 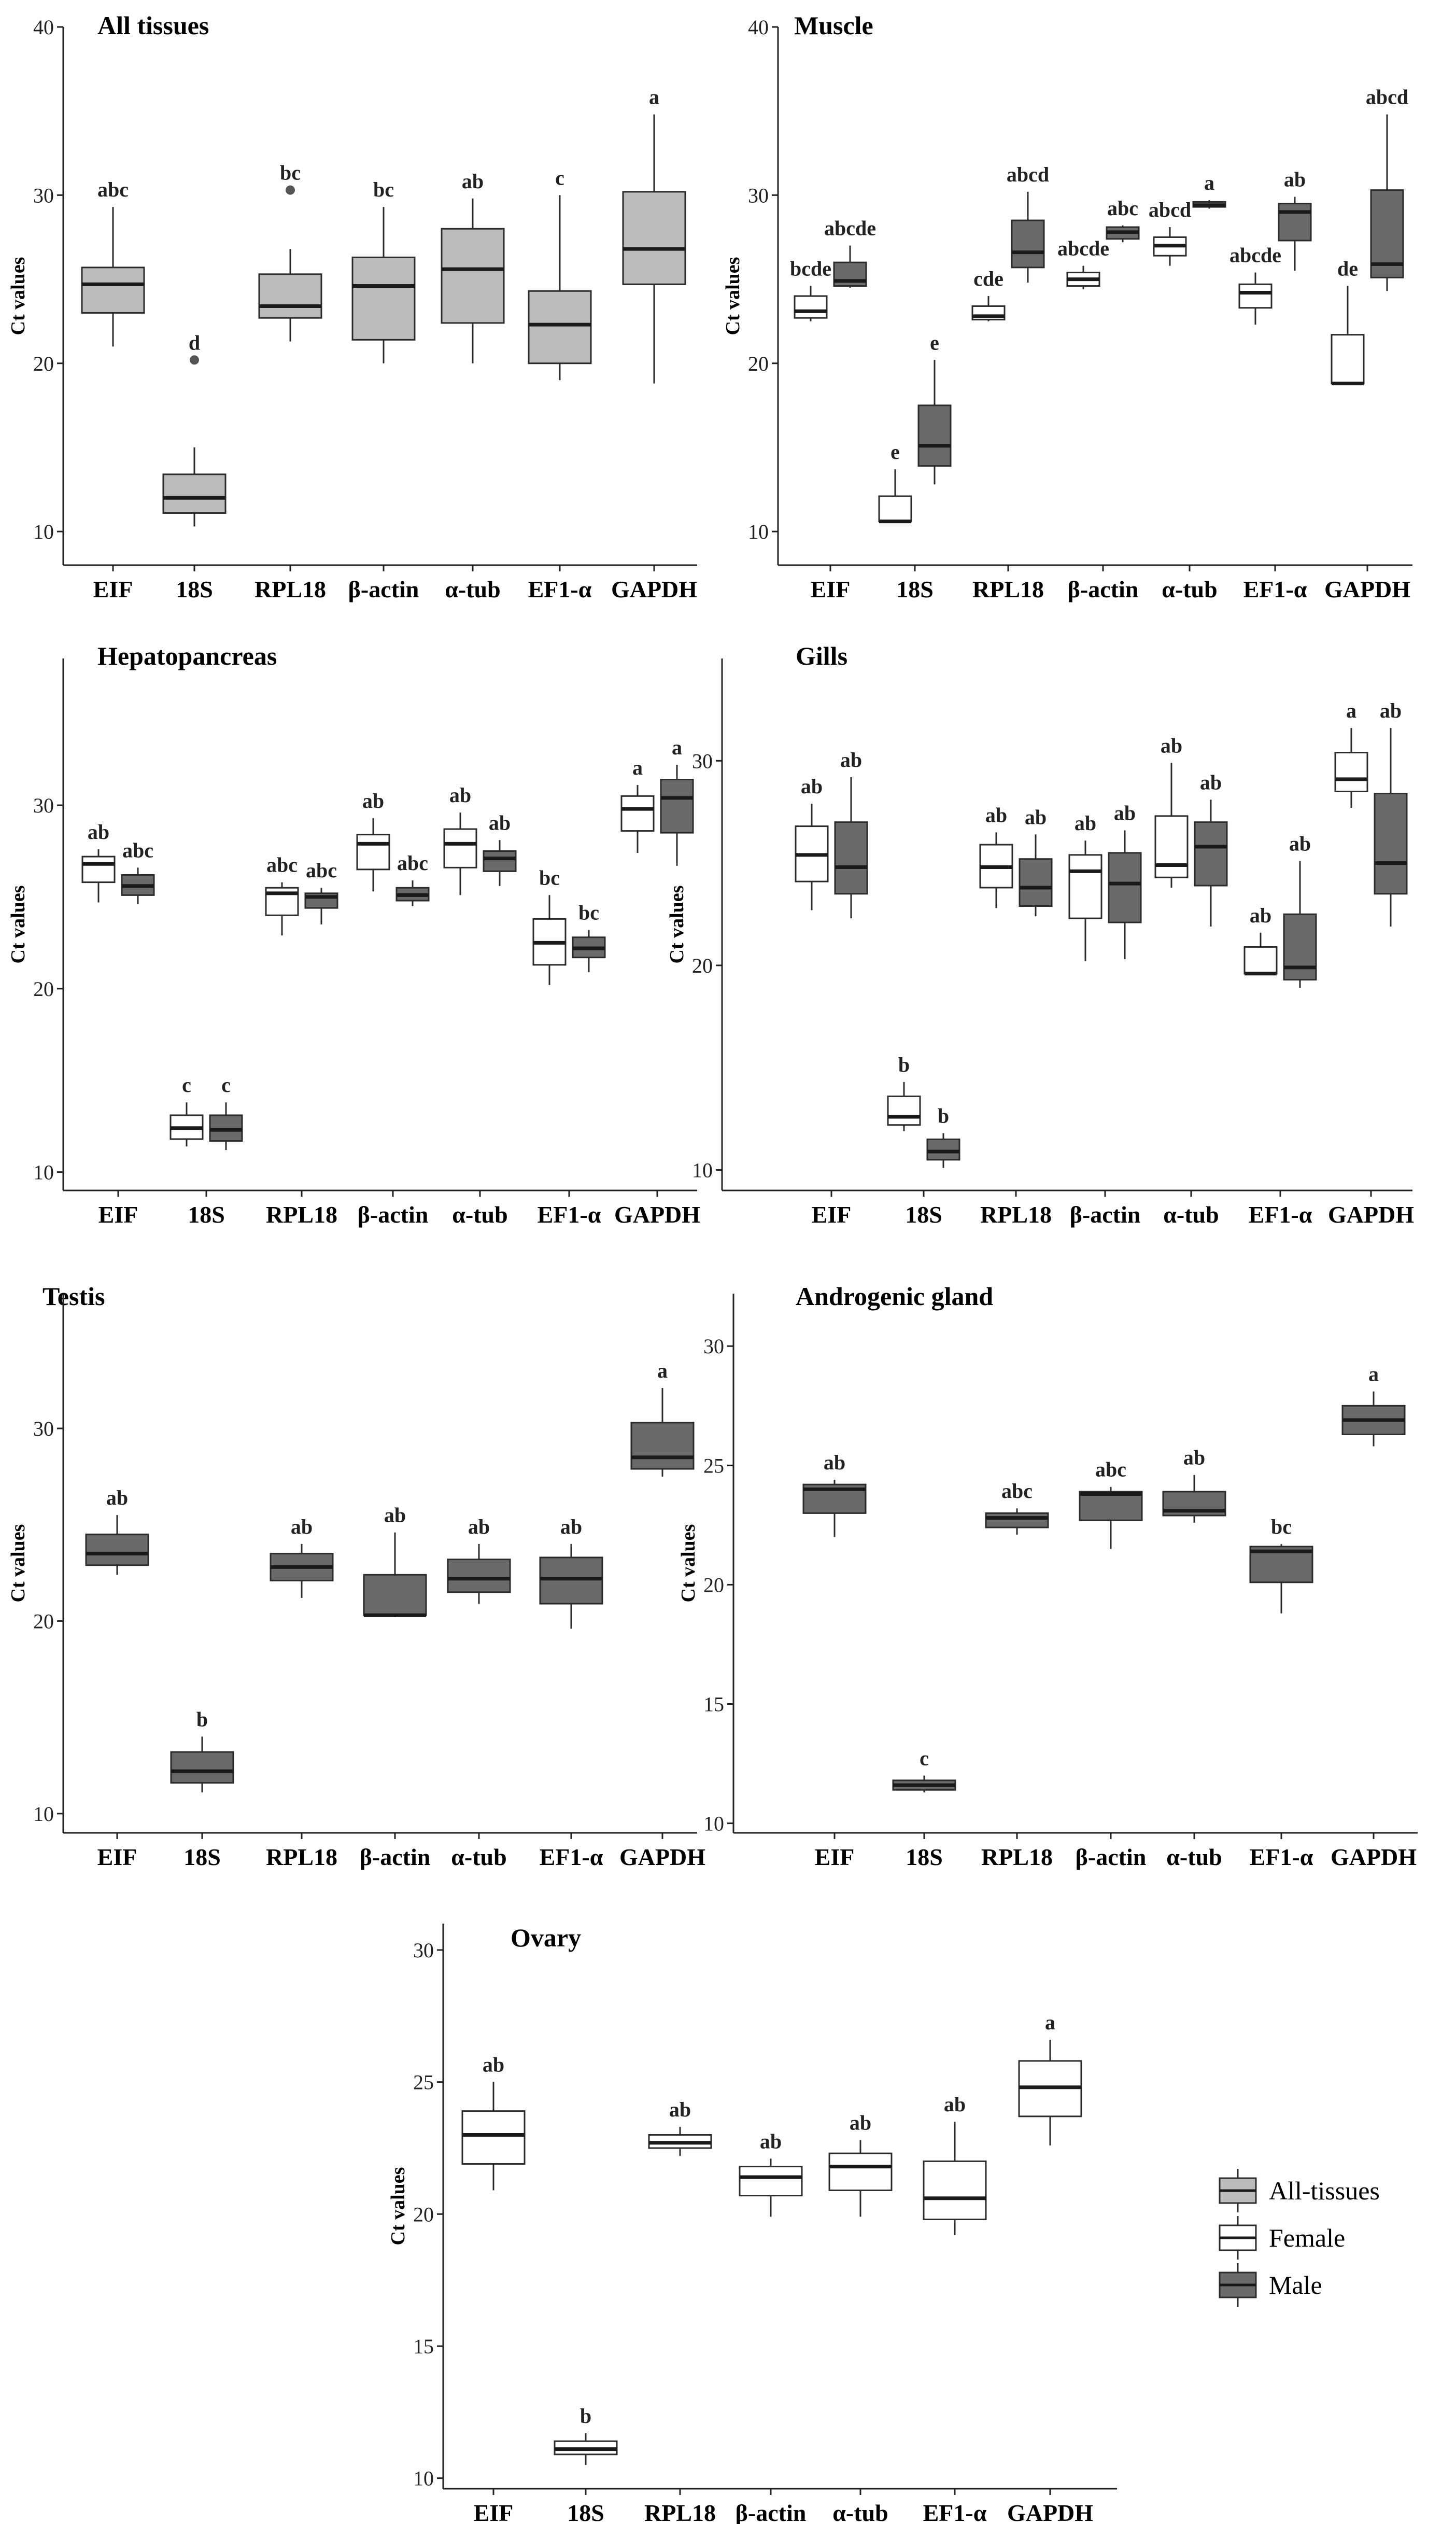 I want to click on box-male-eif: ab, so click(x=851, y=833).